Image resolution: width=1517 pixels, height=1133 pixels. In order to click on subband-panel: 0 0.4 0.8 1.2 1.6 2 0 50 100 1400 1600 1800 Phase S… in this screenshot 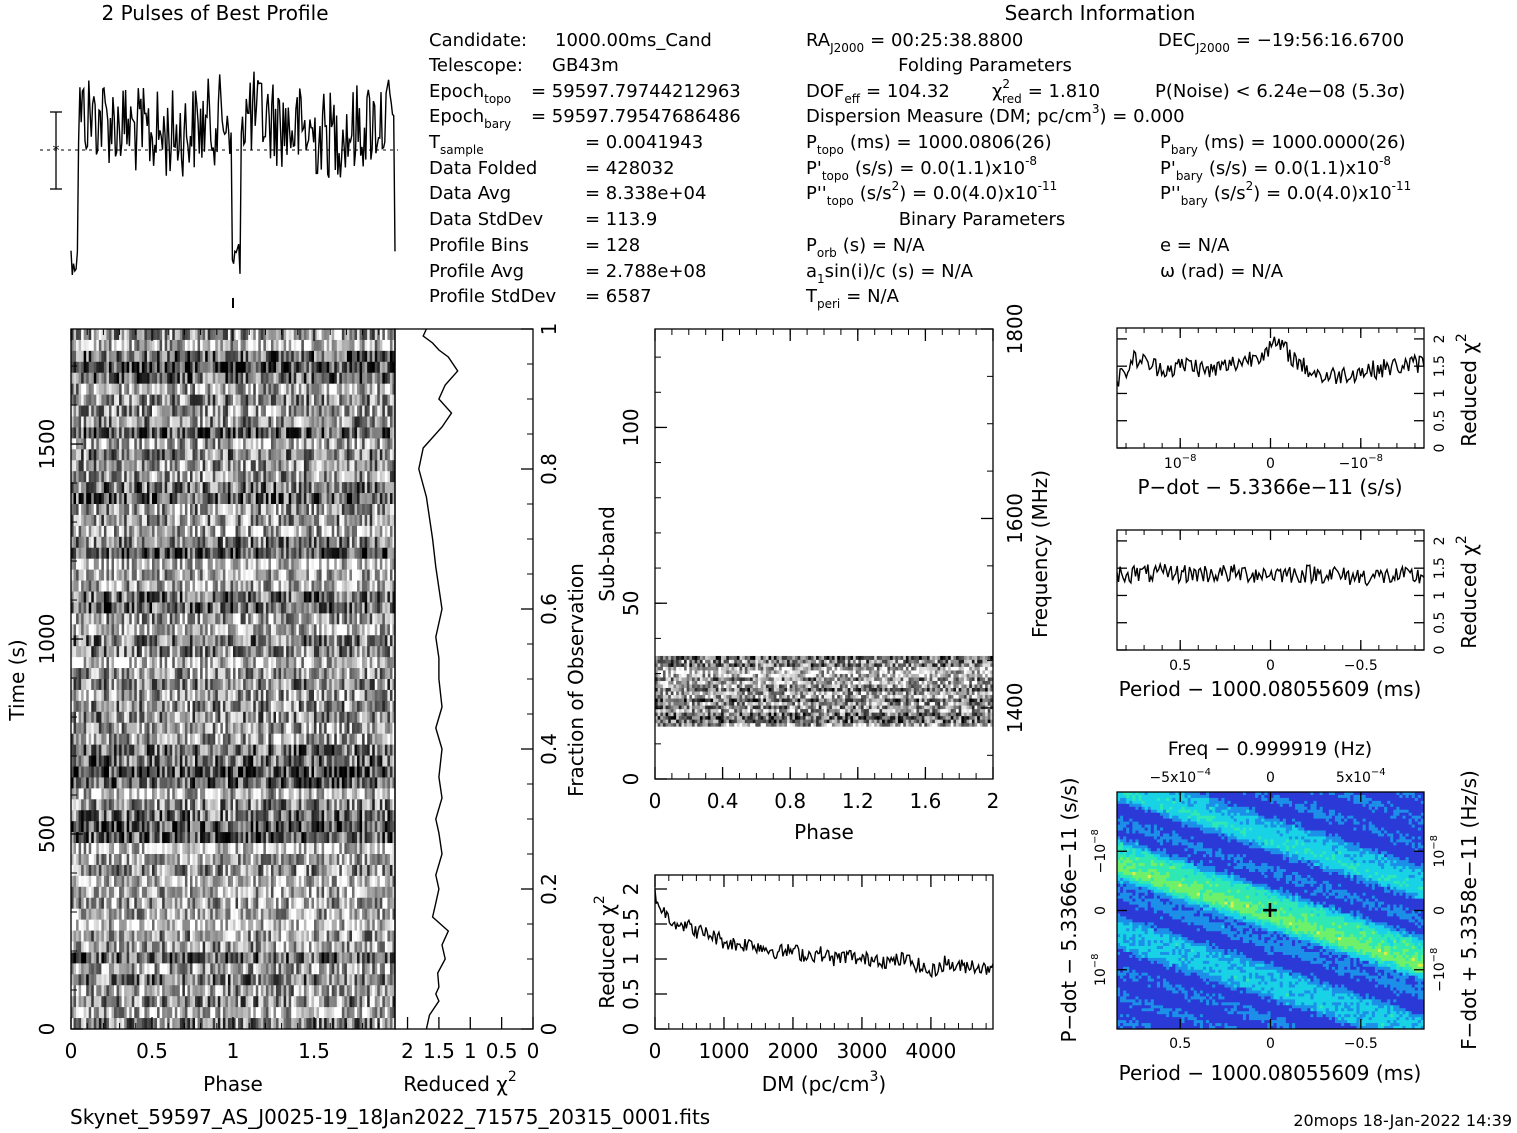, I will do `click(823, 574)`.